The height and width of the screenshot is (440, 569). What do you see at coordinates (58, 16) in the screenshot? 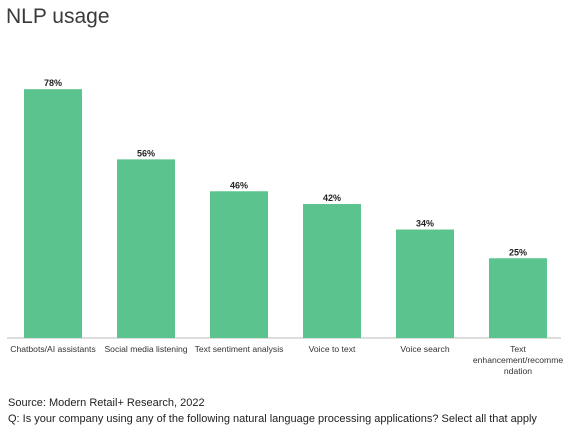
I see `chart-title: NLP usage` at bounding box center [58, 16].